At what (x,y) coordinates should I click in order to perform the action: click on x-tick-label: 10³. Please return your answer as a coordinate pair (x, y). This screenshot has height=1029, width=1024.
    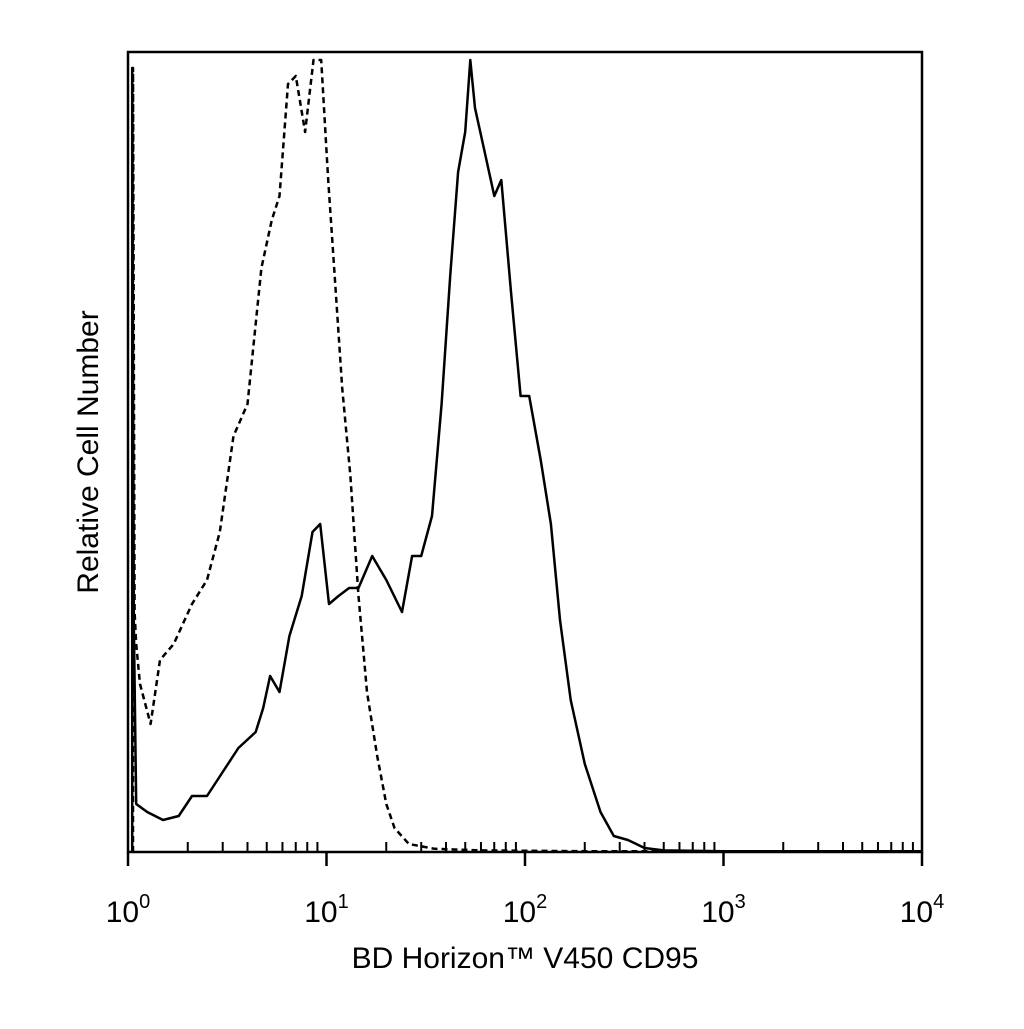
    Looking at the image, I should click on (723, 910).